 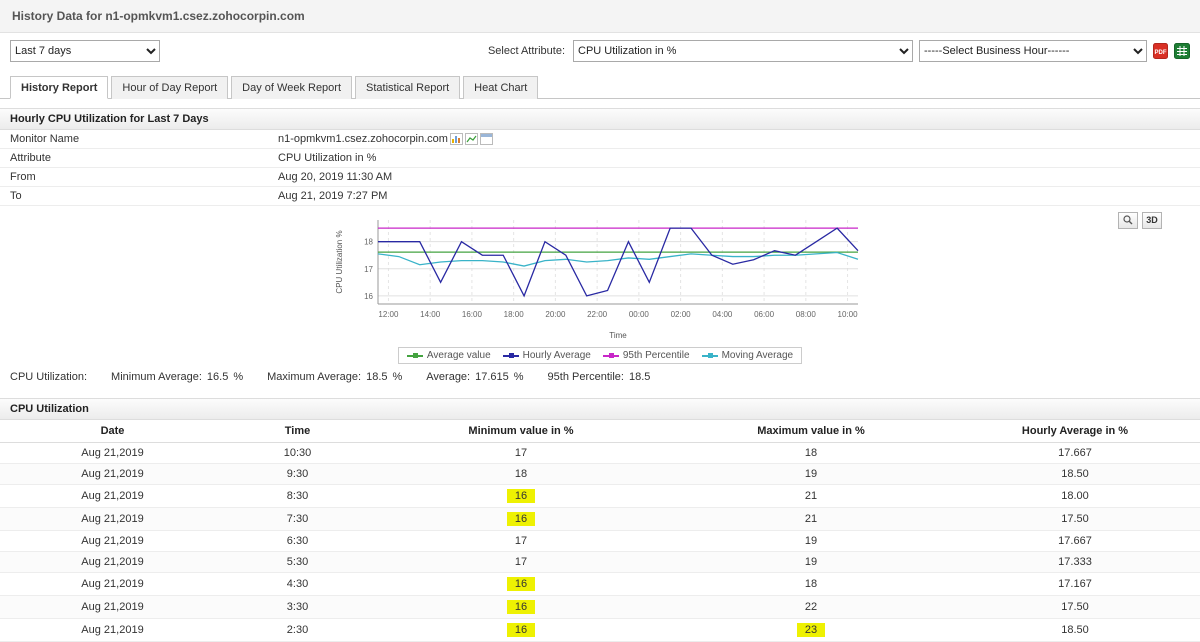 I want to click on summary-item: Average: 17.615%, so click(x=475, y=377).